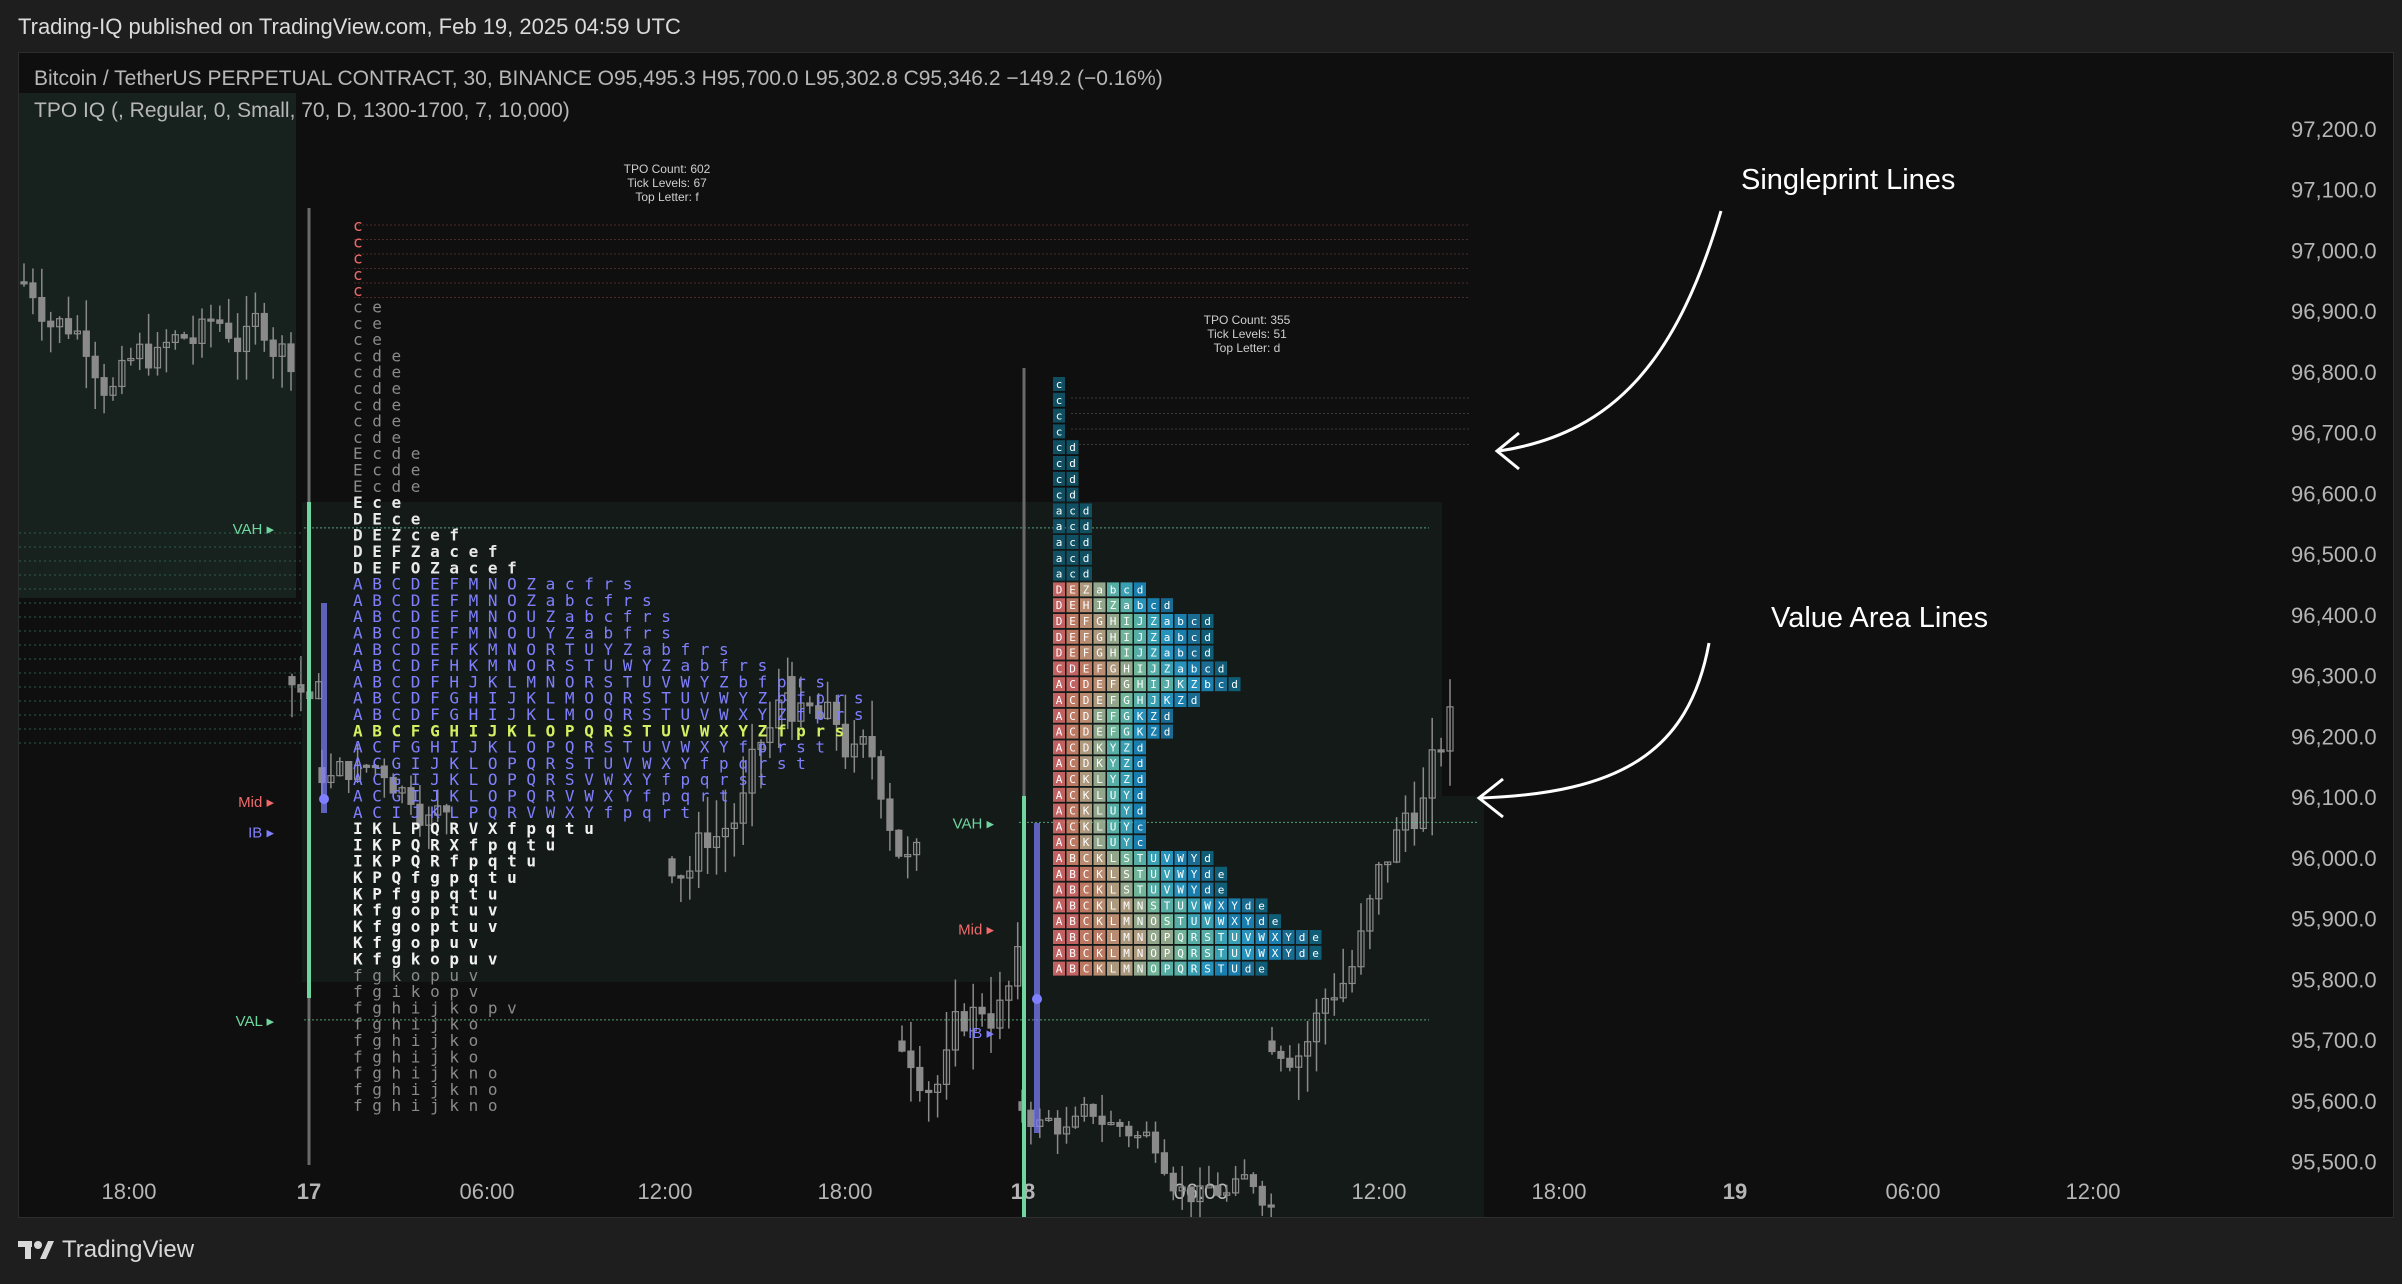  What do you see at coordinates (1113, 921) in the screenshot?
I see `tpo-letter: L` at bounding box center [1113, 921].